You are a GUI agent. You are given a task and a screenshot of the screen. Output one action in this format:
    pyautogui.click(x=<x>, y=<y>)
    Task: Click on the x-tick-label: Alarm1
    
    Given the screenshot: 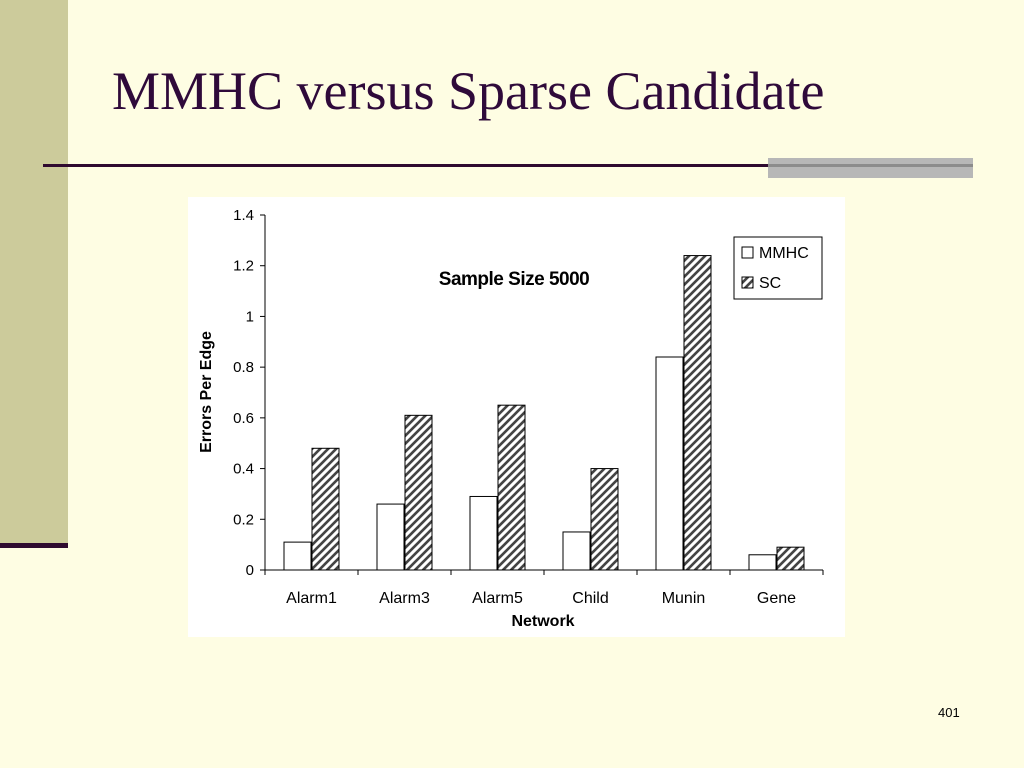 What is the action you would take?
    pyautogui.click(x=311, y=598)
    